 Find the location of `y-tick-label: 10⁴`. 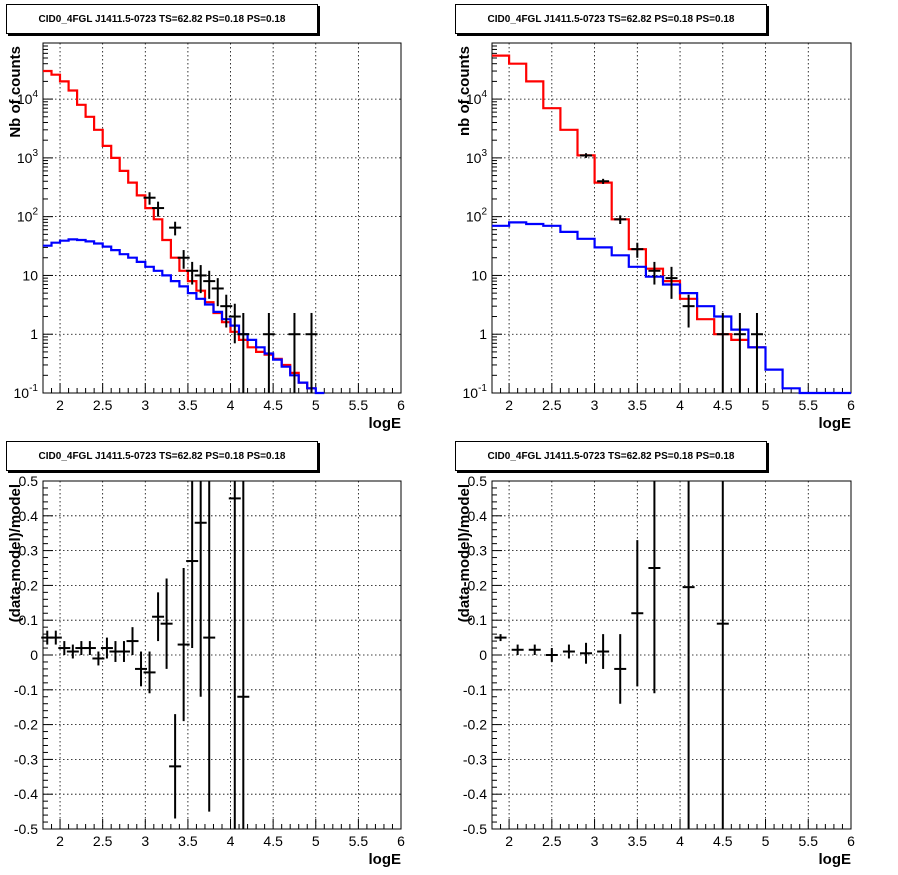

y-tick-label: 10⁴ is located at coordinates (28, 98).